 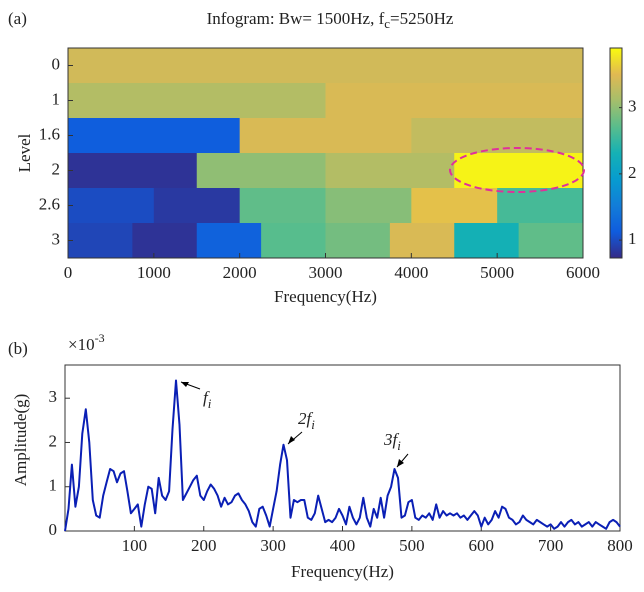 I want to click on x-tick-label: 6000, so click(x=583, y=272).